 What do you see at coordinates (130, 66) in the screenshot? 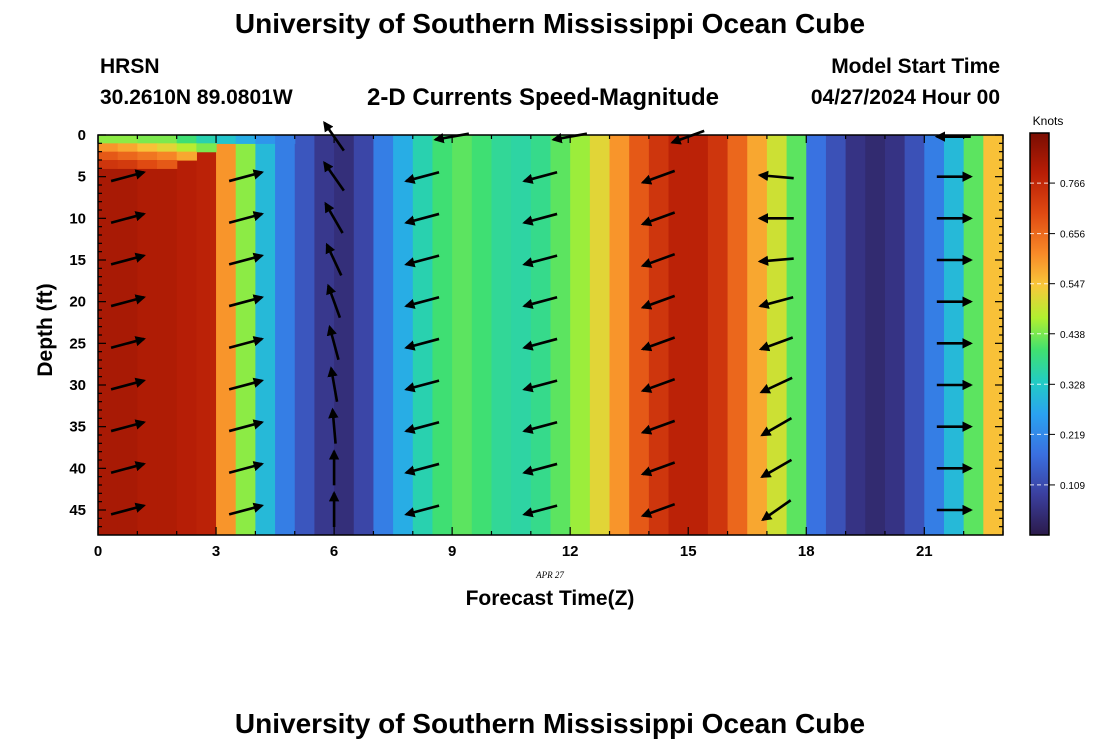
I see `station-name: HRSN` at bounding box center [130, 66].